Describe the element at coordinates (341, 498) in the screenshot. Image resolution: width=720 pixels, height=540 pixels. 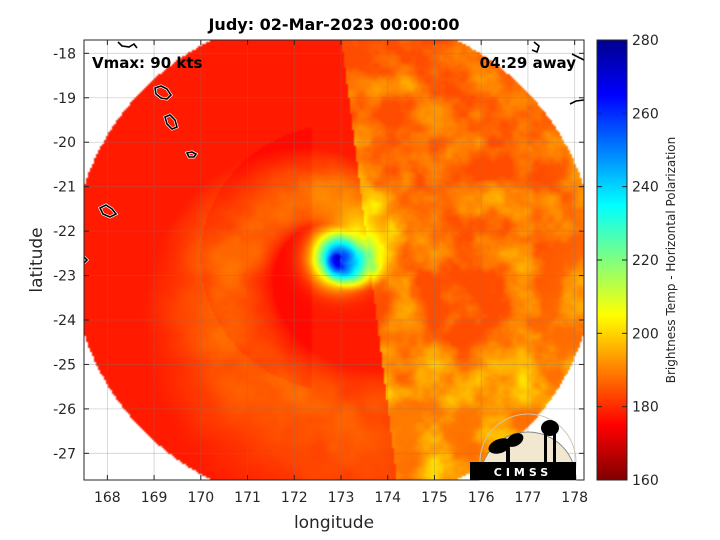
I see `x-tick-label: 173` at that location.